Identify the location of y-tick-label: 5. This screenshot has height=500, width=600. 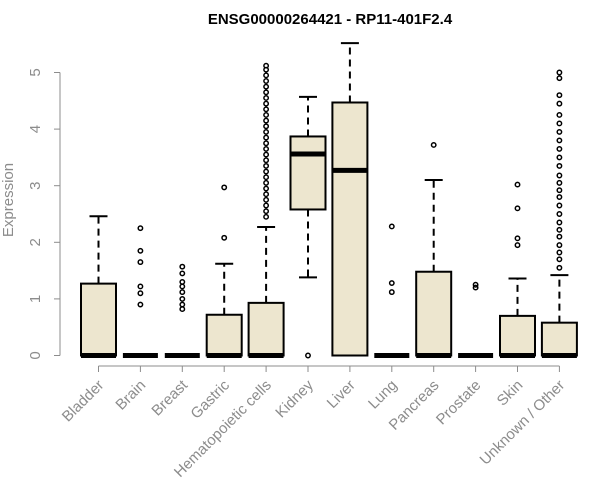
(35, 72).